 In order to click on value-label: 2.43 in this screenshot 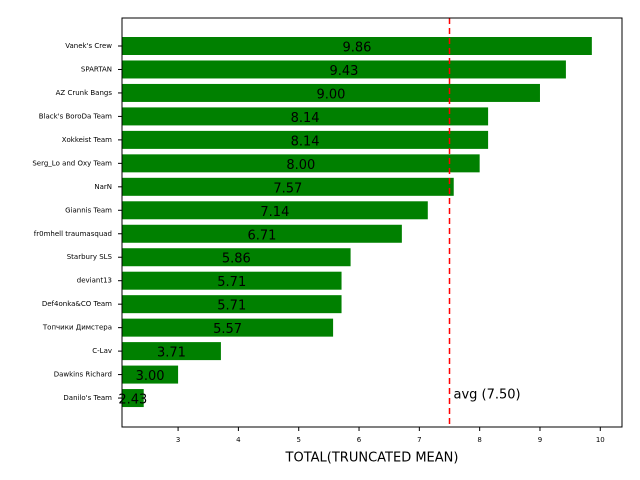, I will do `click(132, 400)`.